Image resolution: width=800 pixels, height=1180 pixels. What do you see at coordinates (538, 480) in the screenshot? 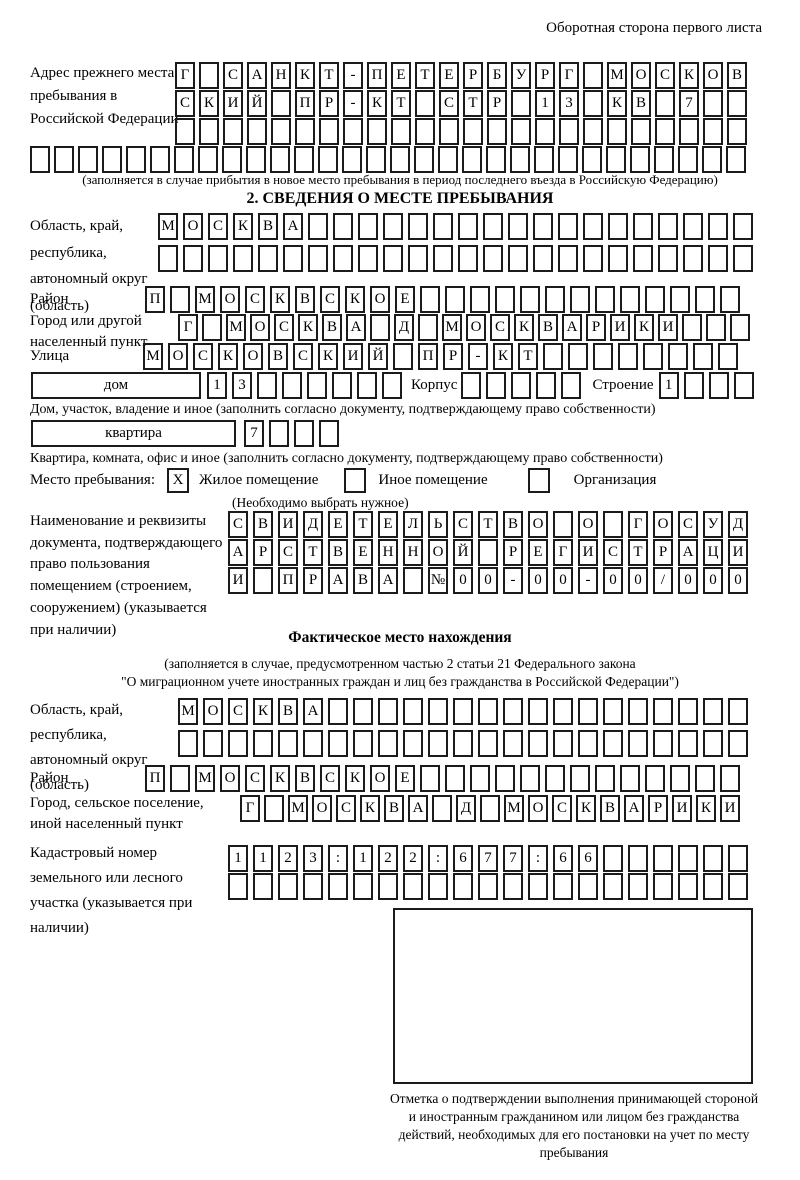
I see `checkbox-organizaciya` at bounding box center [538, 480].